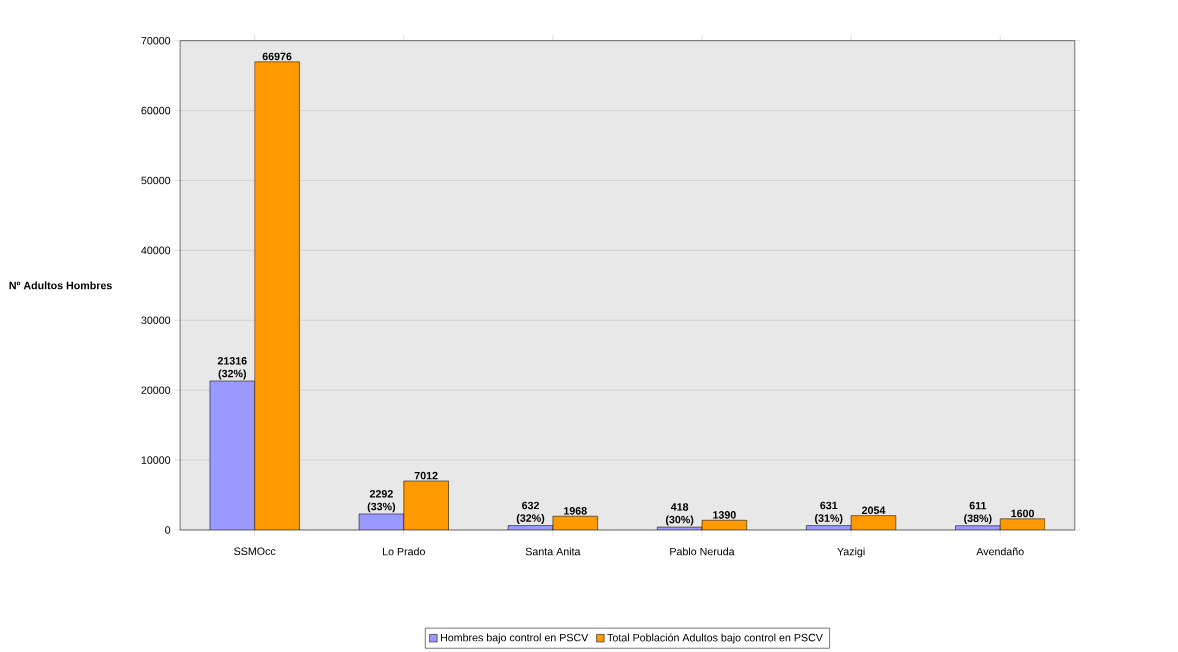  Describe the element at coordinates (575, 511) in the screenshot. I see `data-label: 1968` at that location.